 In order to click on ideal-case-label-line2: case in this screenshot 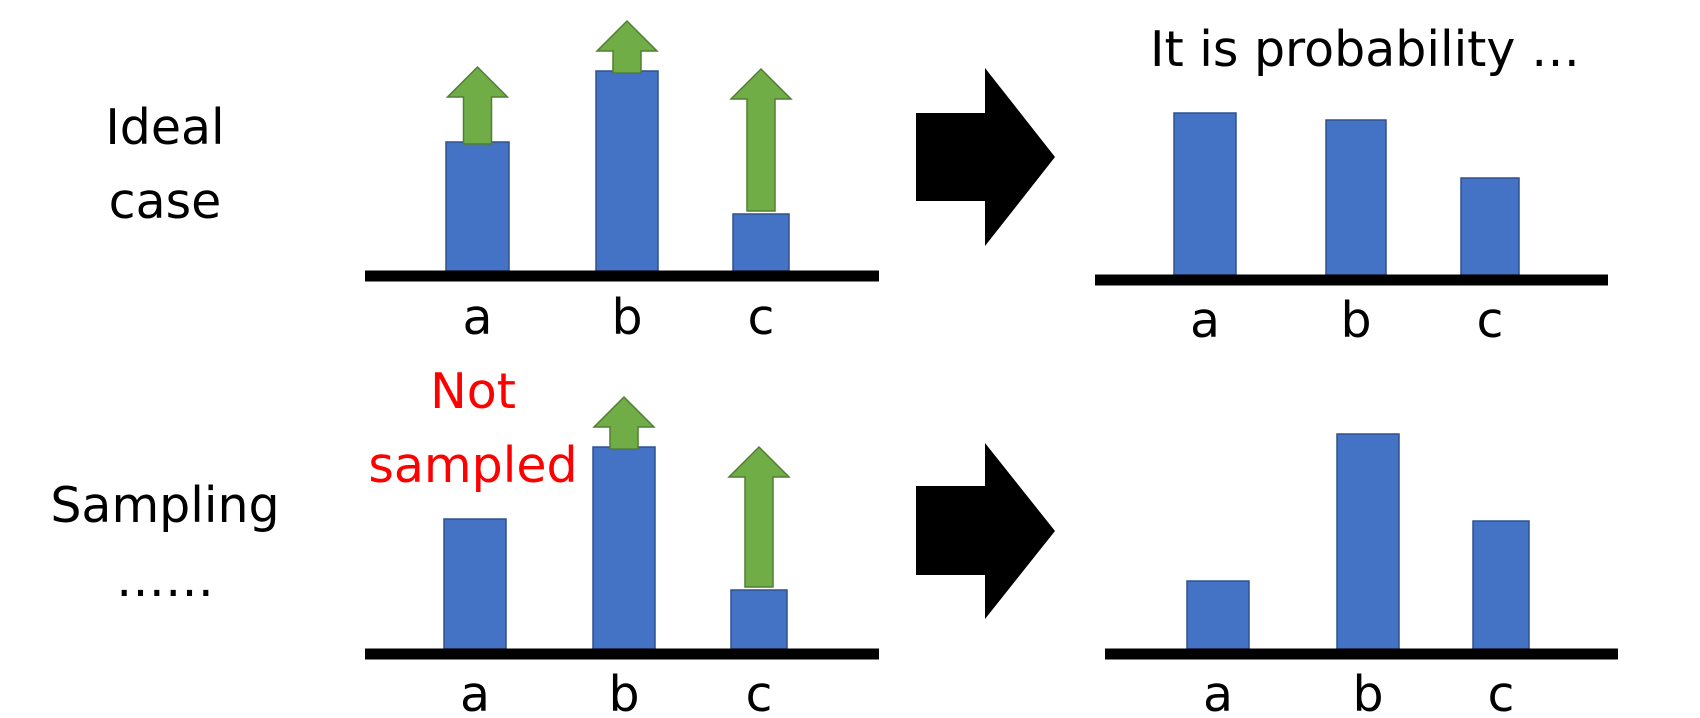, I will do `click(165, 201)`.